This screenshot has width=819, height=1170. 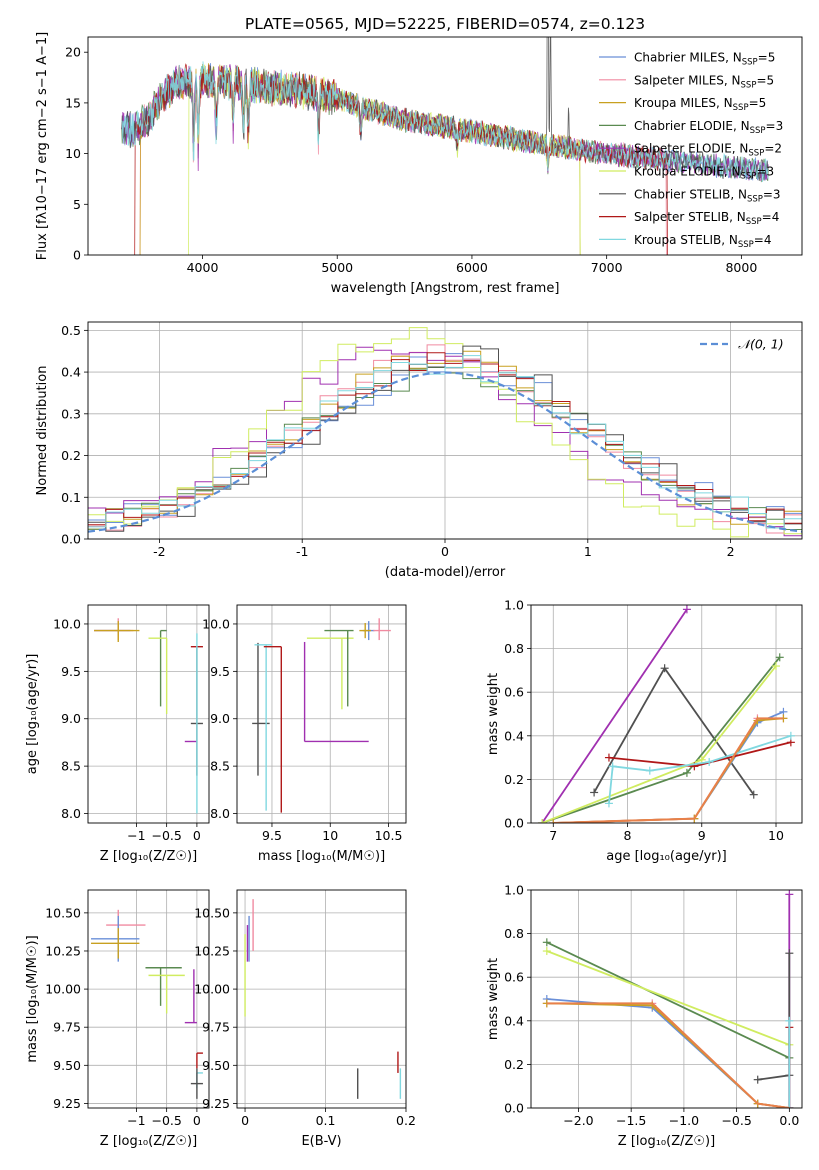 I want to click on x-axis-label: E(B-V), so click(x=321, y=1141).